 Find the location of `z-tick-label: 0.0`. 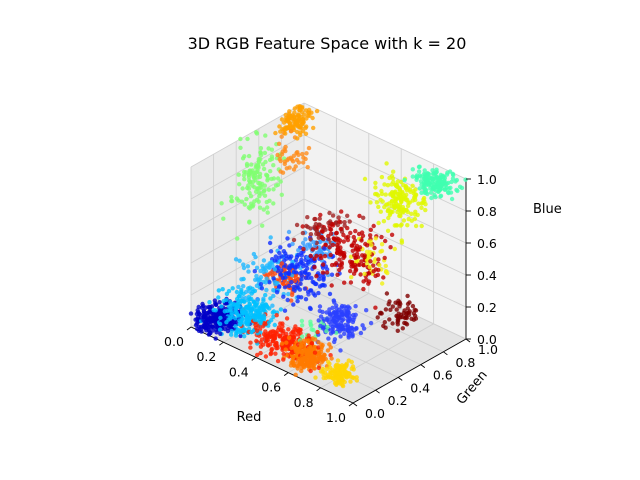

z-tick-label: 0.0 is located at coordinates (487, 339).